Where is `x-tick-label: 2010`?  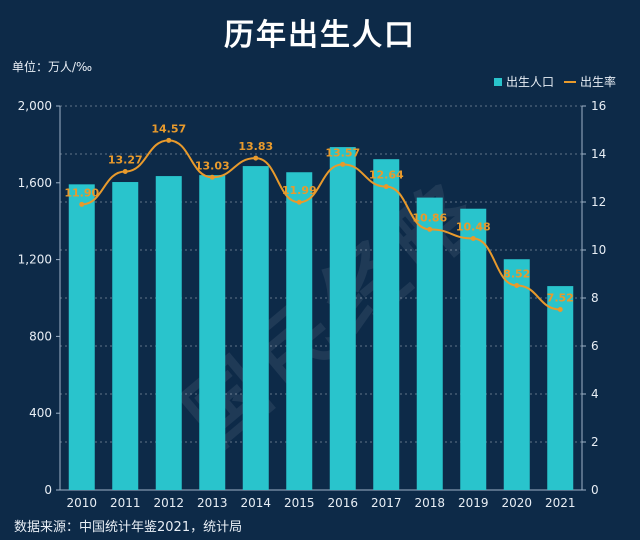
x-tick-label: 2010 is located at coordinates (81, 503).